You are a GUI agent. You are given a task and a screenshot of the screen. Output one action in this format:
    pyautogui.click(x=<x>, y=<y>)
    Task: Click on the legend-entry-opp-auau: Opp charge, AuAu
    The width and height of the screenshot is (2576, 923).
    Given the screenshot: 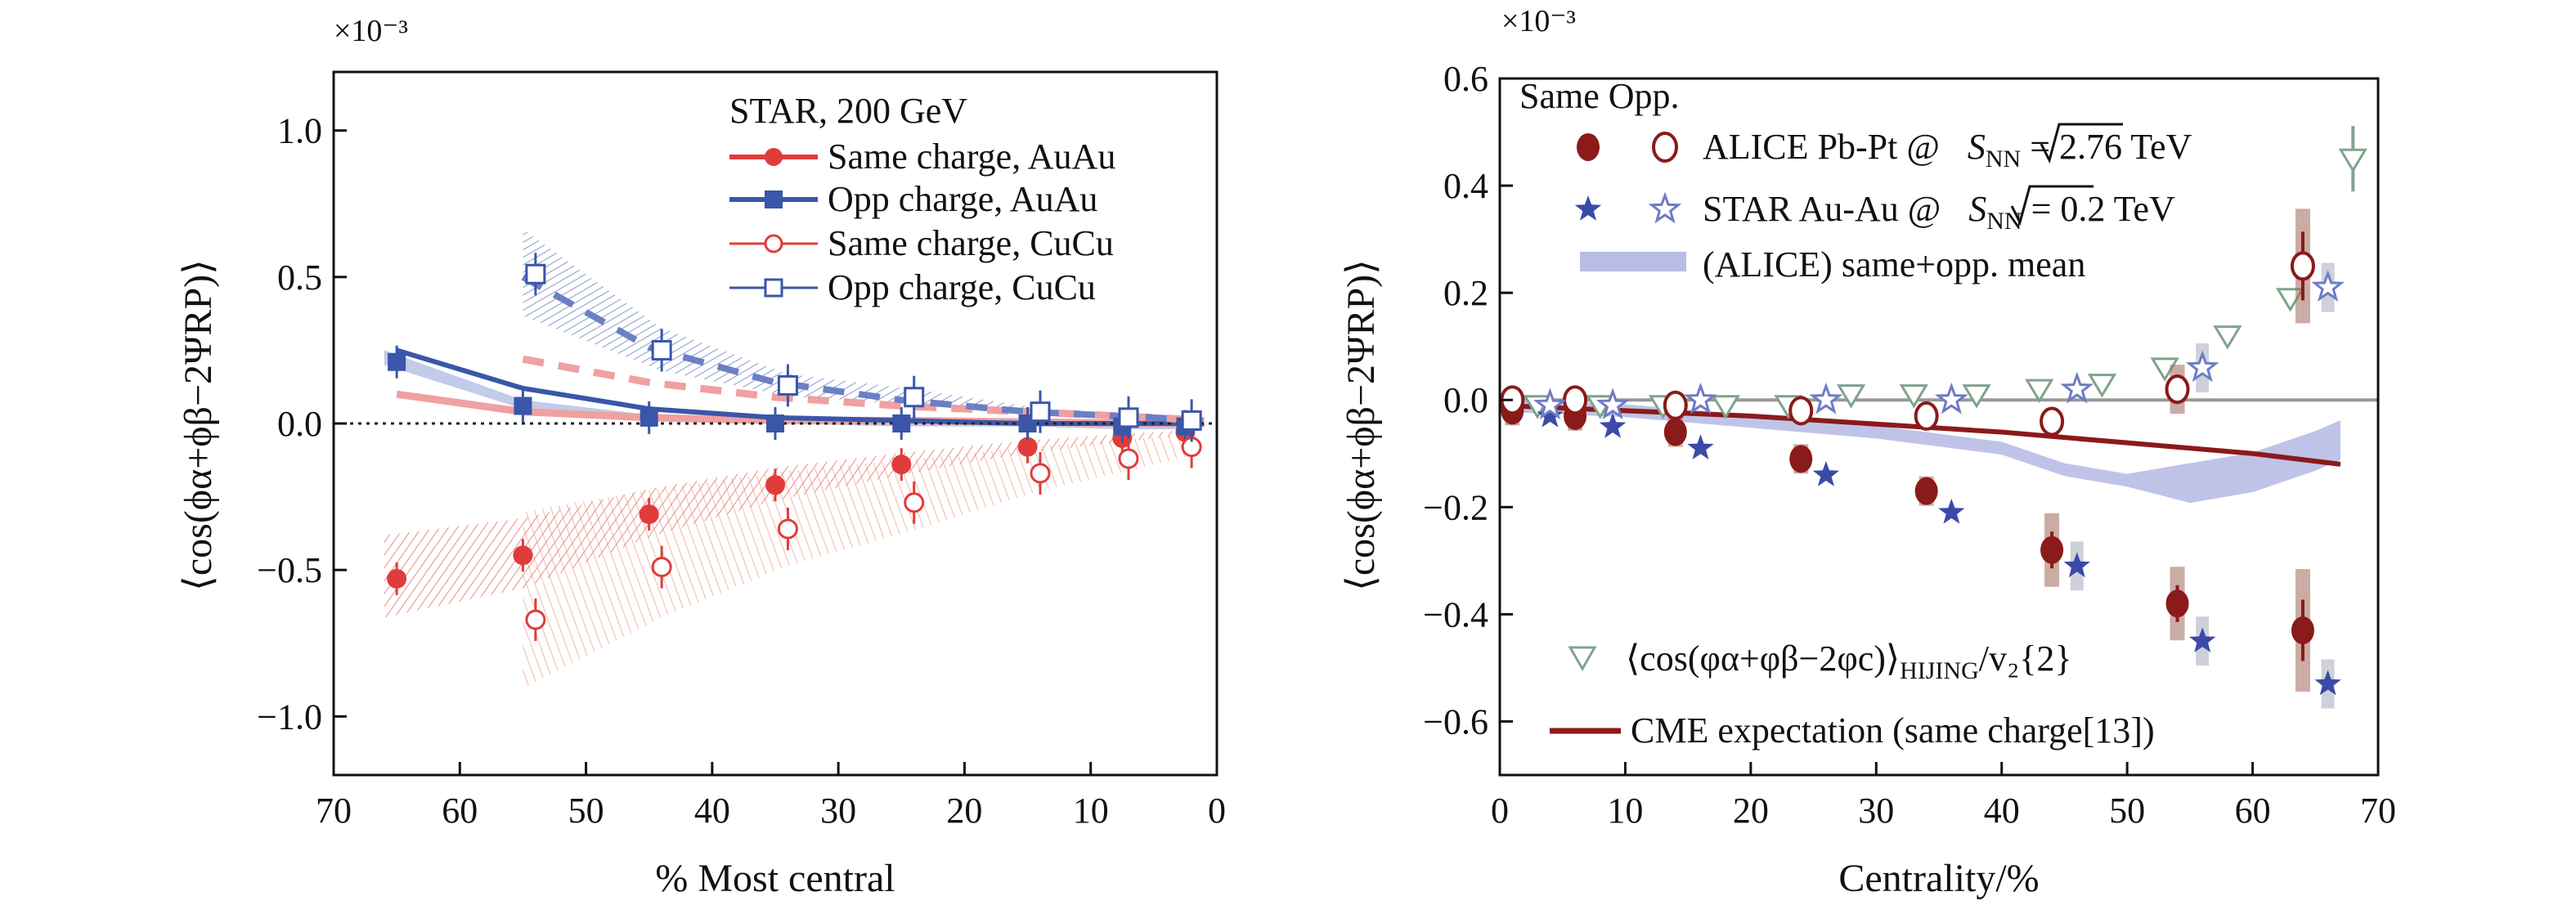 What is the action you would take?
    pyautogui.click(x=913, y=199)
    